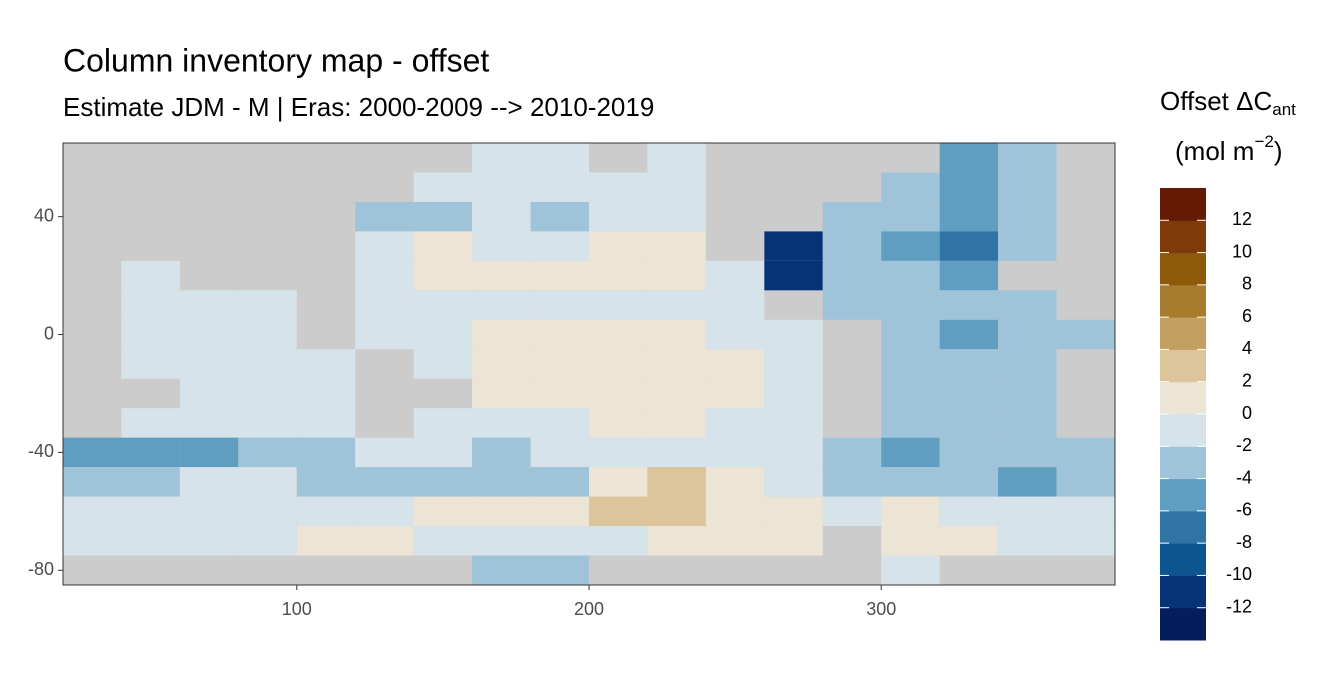 This screenshot has height=677, width=1344. What do you see at coordinates (41, 451) in the screenshot?
I see `y-tick-label: -40` at bounding box center [41, 451].